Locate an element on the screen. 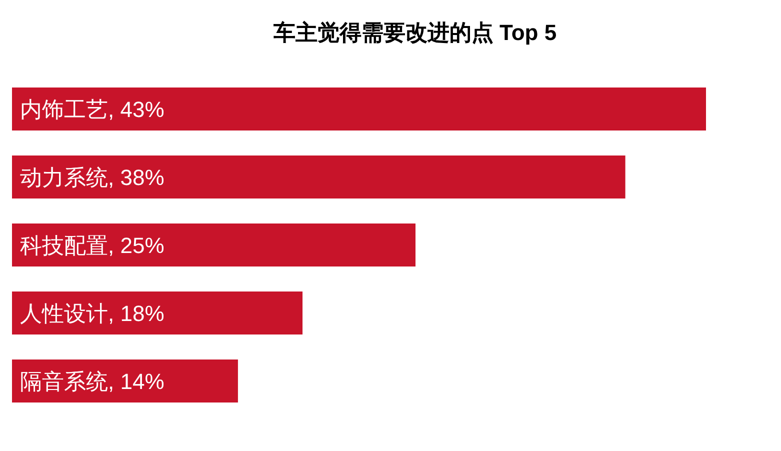 This screenshot has width=781, height=451. data-label: , 18% is located at coordinates (136, 313).